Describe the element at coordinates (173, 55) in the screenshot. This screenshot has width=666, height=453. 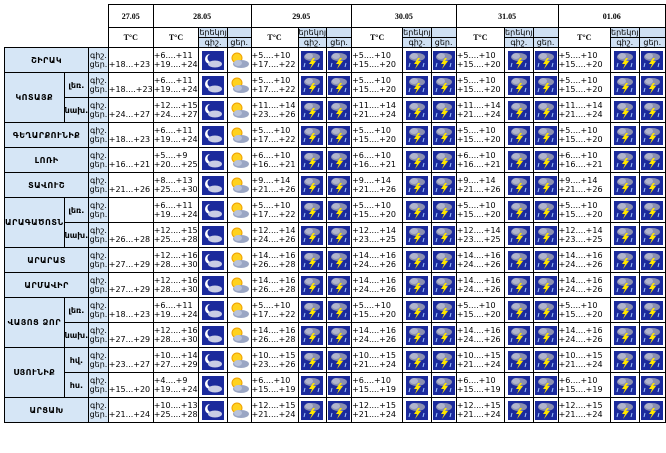
I see `night-temp: +6....+11` at that location.